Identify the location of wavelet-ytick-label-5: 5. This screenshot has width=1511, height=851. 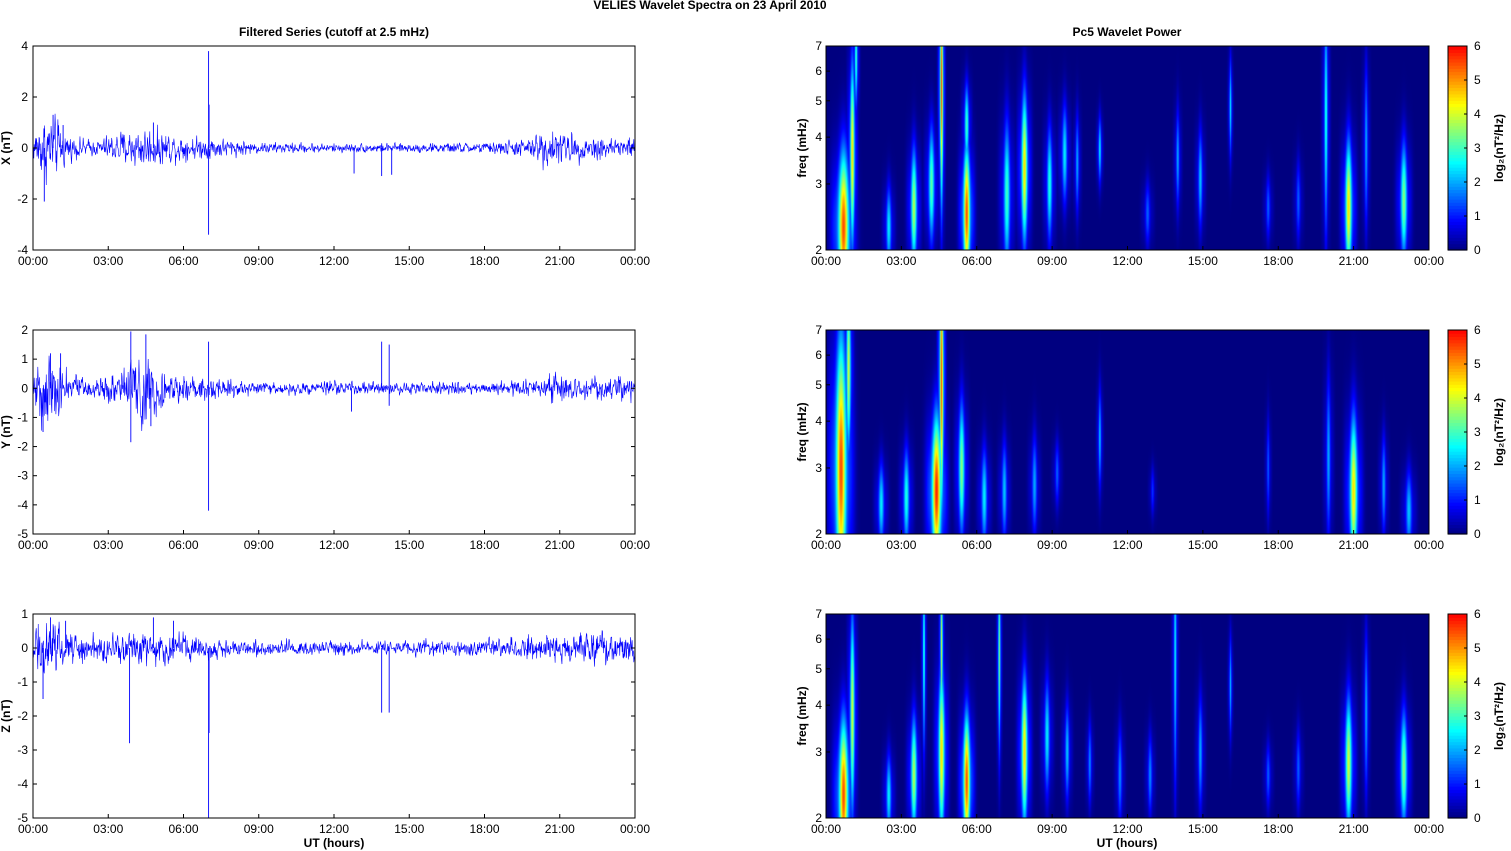
(818, 385).